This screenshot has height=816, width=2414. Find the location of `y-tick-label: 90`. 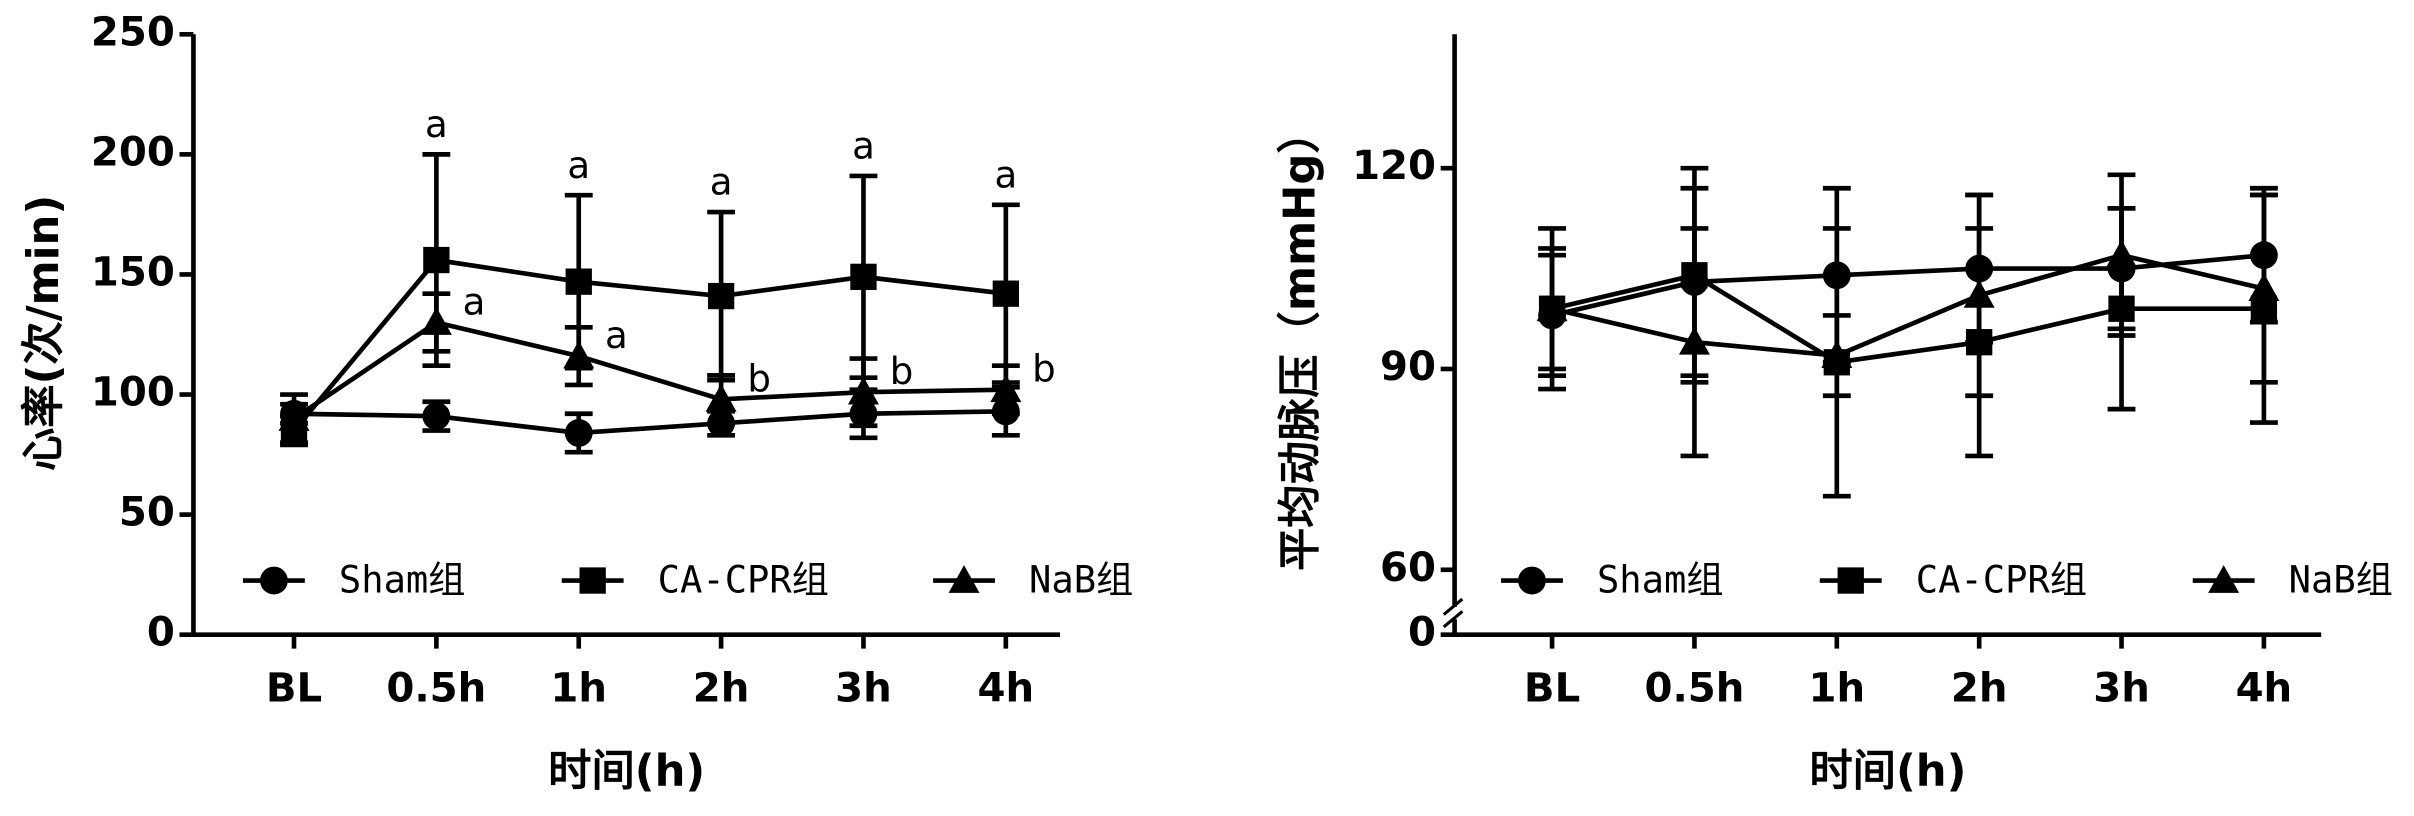

y-tick-label: 90 is located at coordinates (1408, 367).